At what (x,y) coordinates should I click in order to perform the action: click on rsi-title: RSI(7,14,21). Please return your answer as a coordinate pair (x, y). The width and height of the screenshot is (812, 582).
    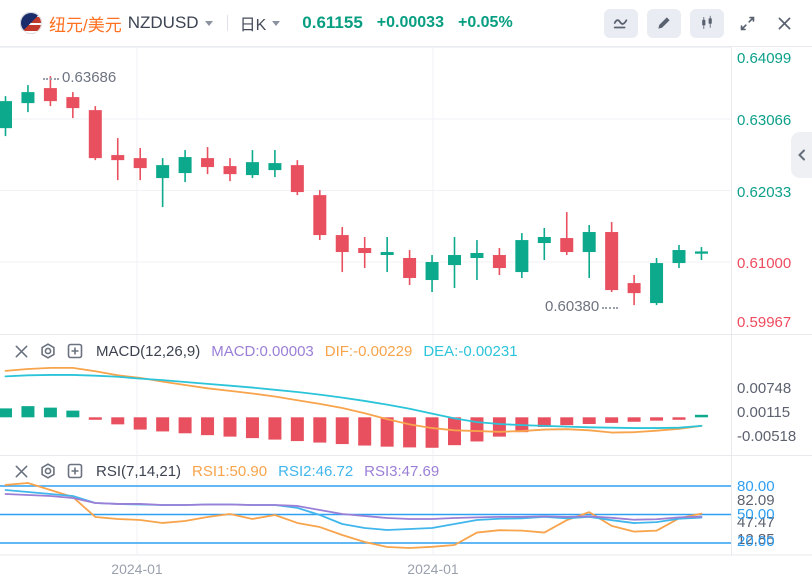
    Looking at the image, I should click on (139, 471).